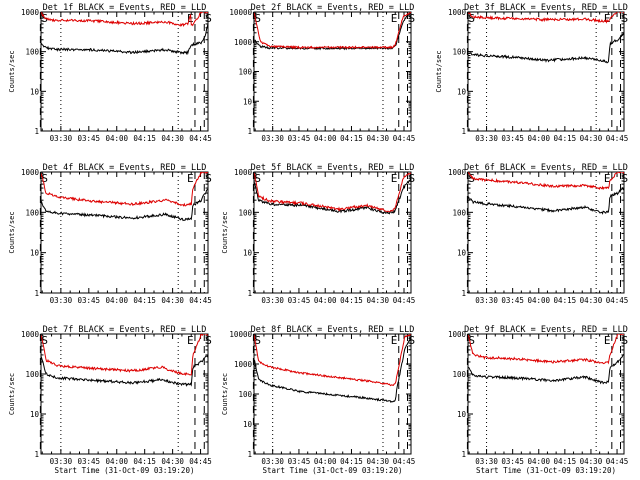 The image size is (640, 480). Describe the element at coordinates (546, 168) in the screenshot. I see `chart-title: Det 6f BLACK = Events, RED = LLD` at that location.